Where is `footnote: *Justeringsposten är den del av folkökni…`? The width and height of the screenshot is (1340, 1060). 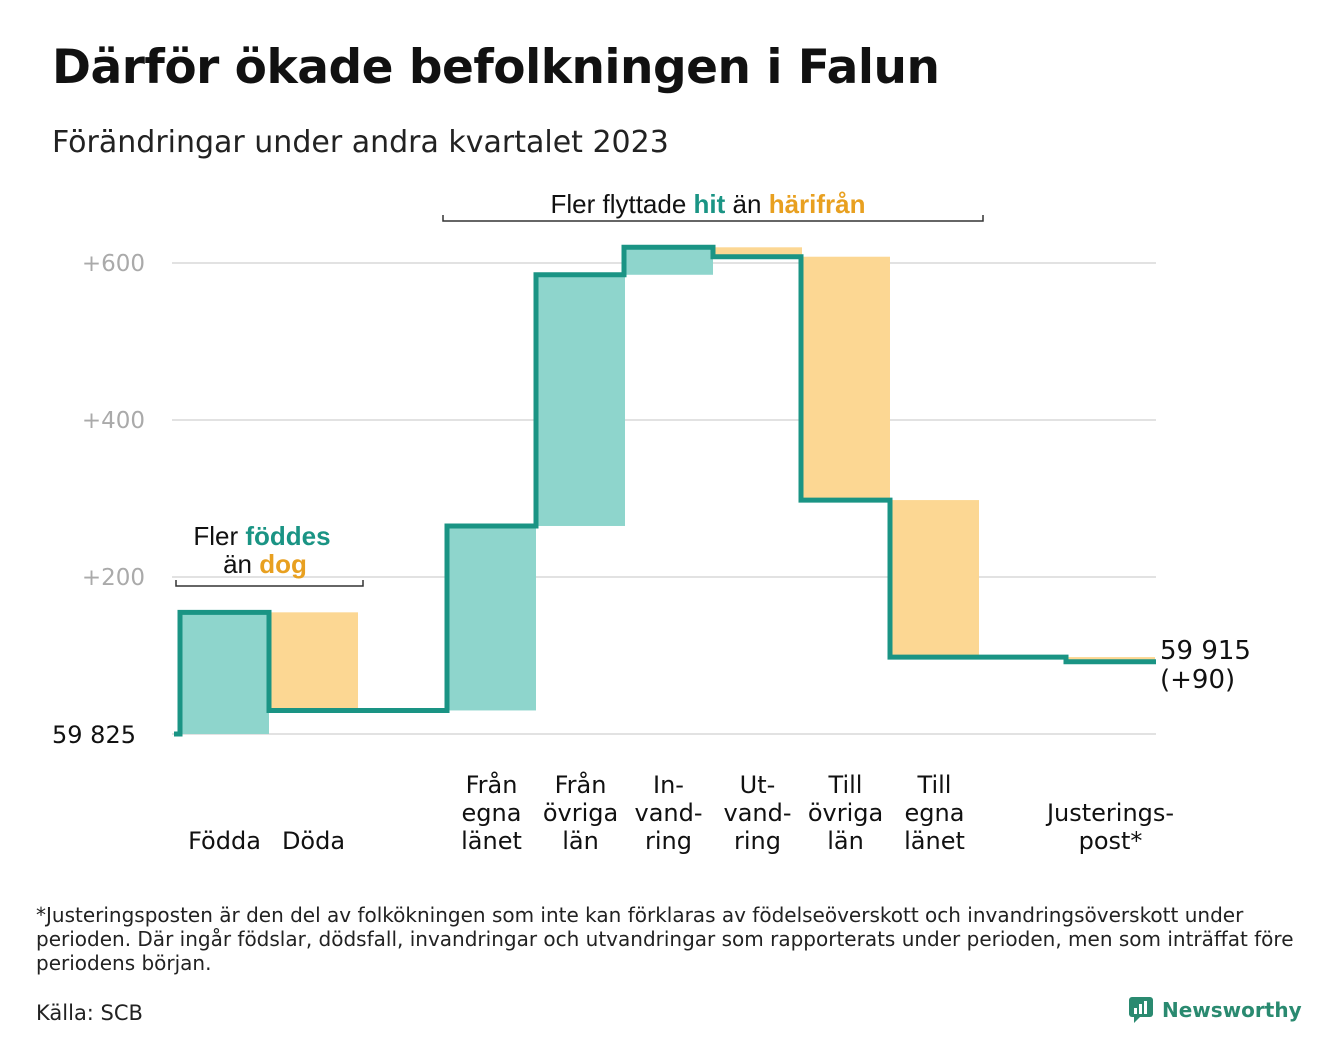
footnote: *Justeringsposten är den del av folkökni… is located at coordinates (665, 939).